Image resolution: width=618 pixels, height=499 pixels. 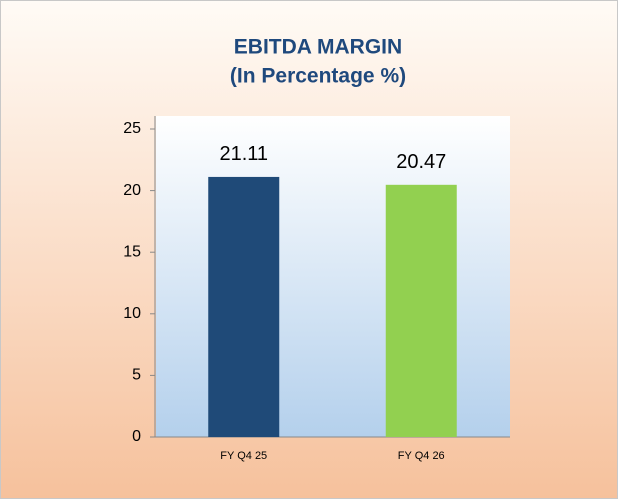 What do you see at coordinates (318, 76) in the screenshot?
I see `chart-subtitle: (In Percentage %)` at bounding box center [318, 76].